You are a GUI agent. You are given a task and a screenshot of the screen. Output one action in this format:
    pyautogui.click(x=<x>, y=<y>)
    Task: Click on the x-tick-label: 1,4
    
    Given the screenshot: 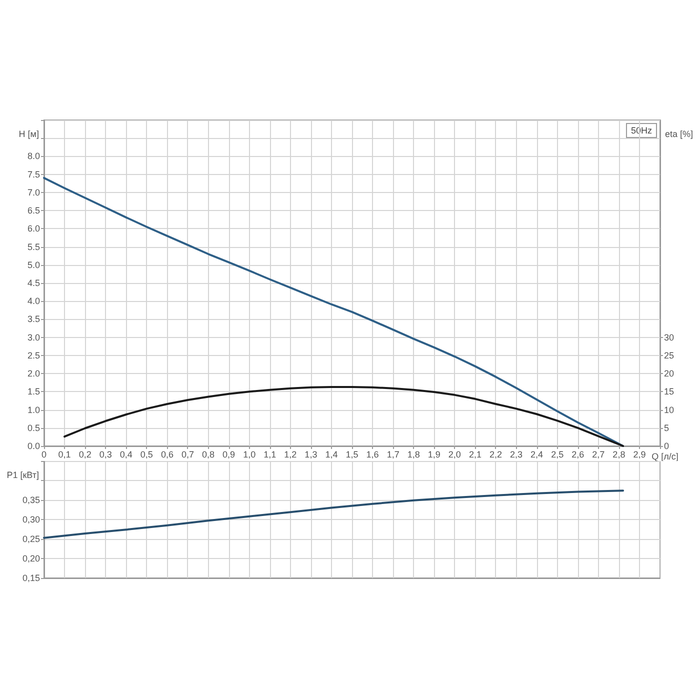 What is the action you would take?
    pyautogui.click(x=331, y=455)
    